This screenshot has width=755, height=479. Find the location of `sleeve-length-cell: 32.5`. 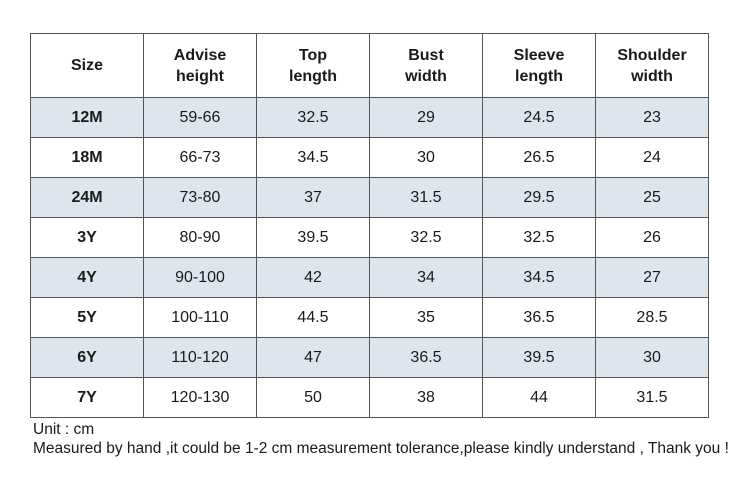

sleeve-length-cell: 32.5 is located at coordinates (539, 237).